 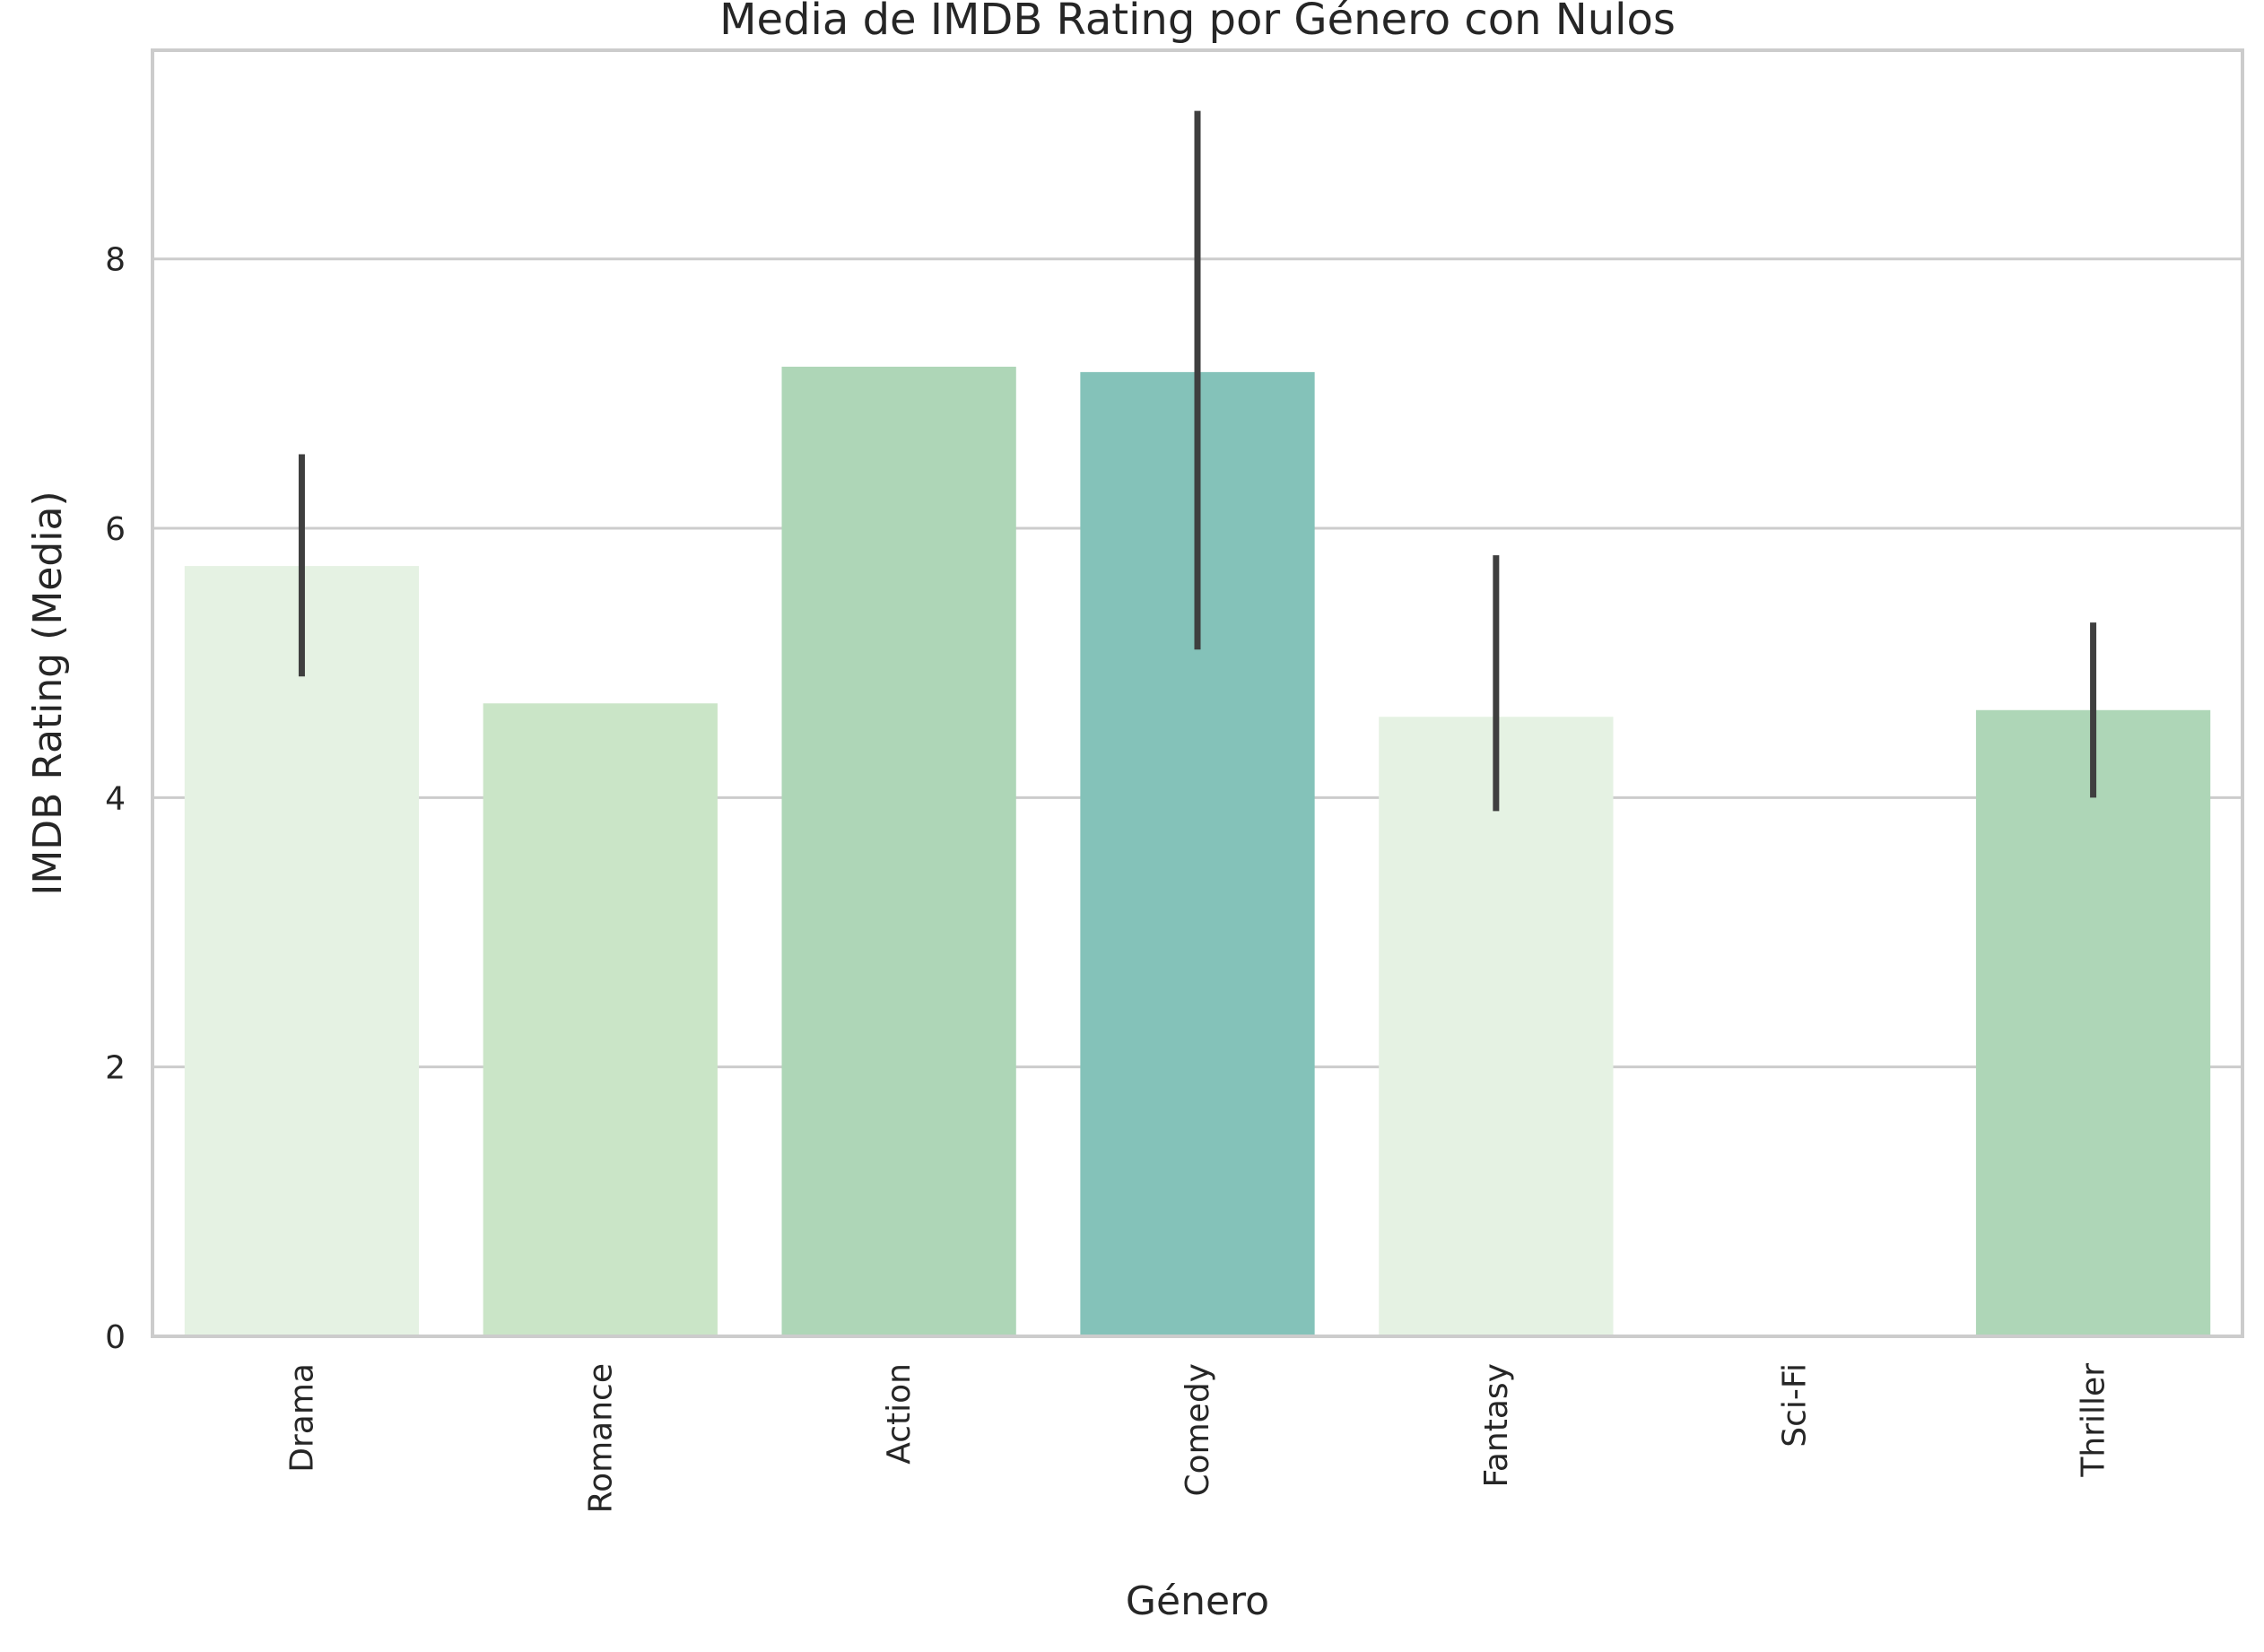 I want to click on bar-drama, so click(x=302, y=951).